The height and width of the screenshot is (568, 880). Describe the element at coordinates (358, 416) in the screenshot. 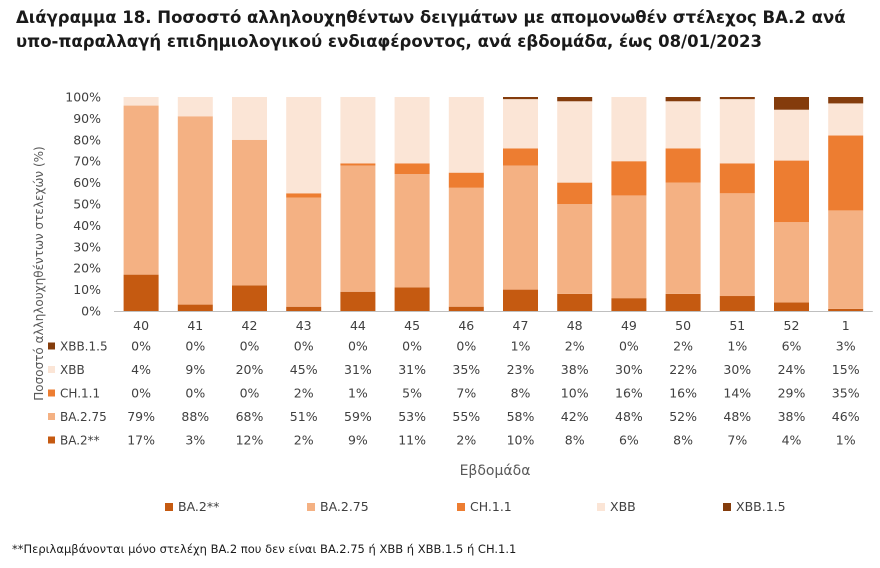

I see `table-cell: 59%` at that location.